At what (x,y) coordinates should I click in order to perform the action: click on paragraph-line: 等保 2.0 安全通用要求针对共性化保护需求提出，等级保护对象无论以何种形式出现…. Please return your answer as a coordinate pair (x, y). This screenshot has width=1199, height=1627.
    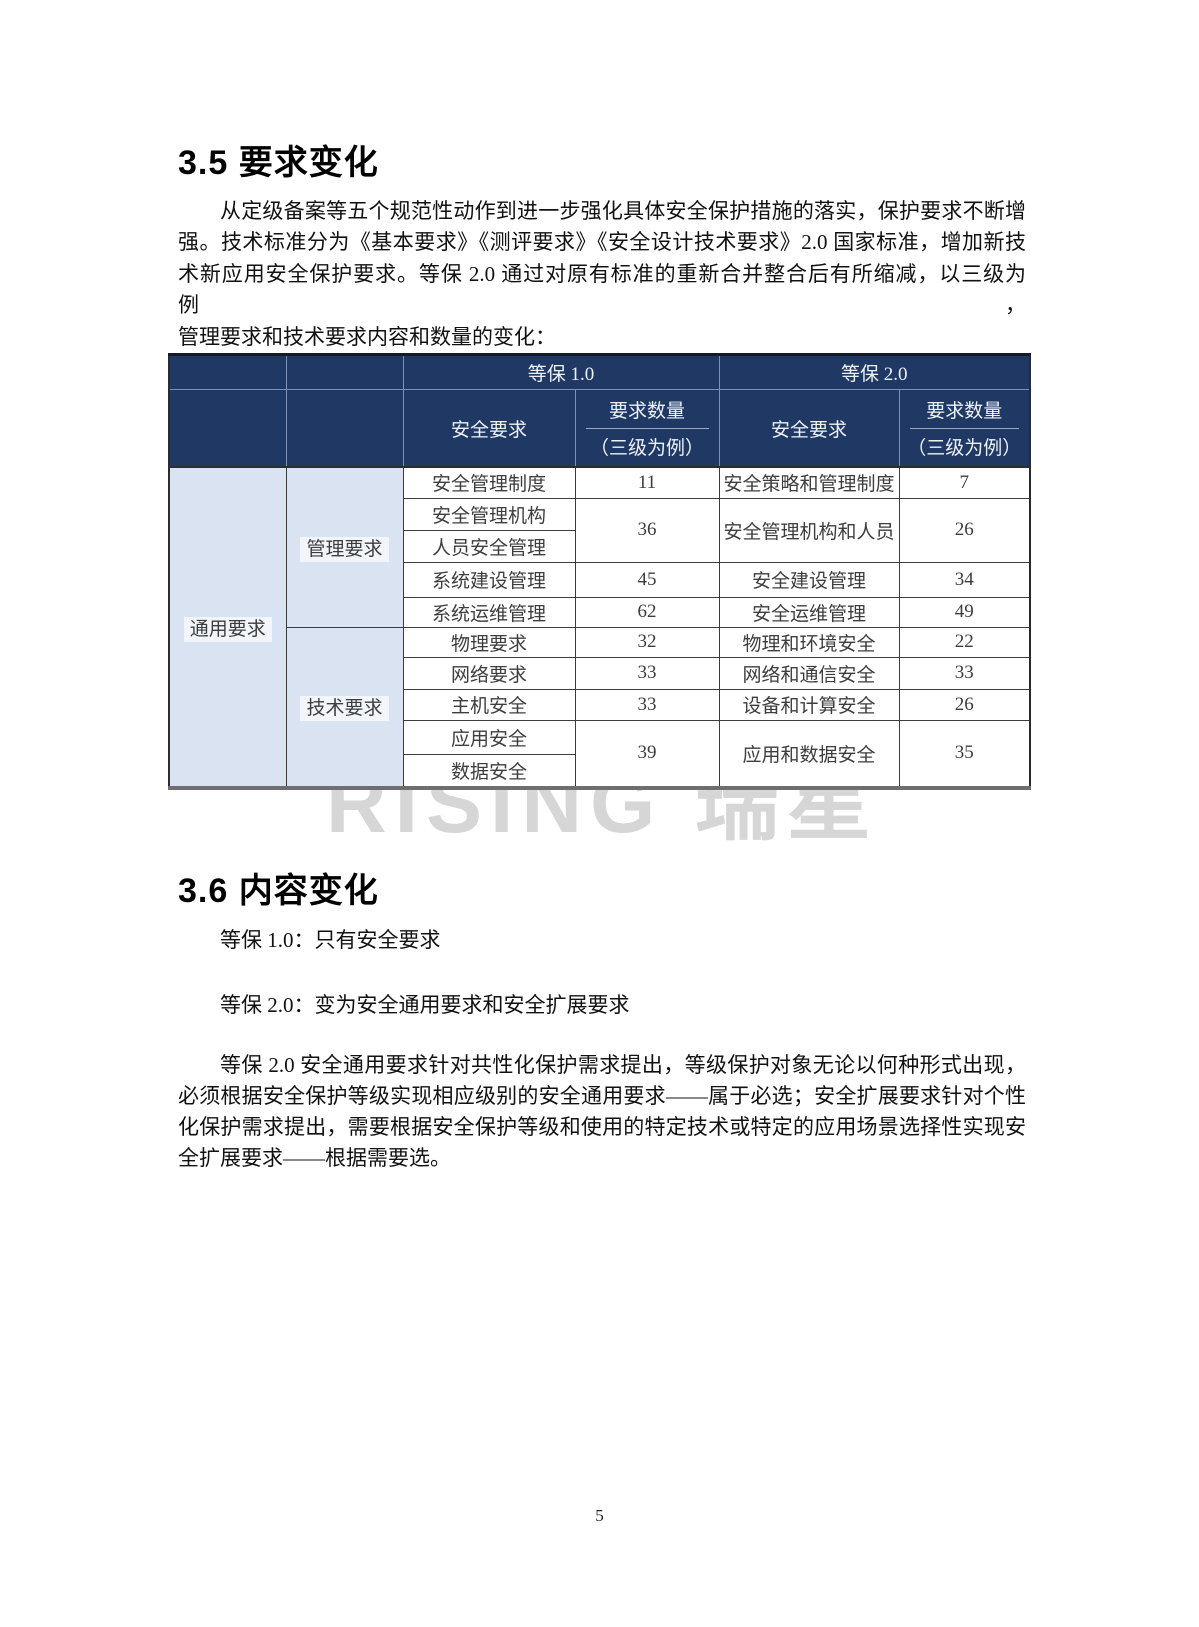
    Looking at the image, I should click on (623, 1065).